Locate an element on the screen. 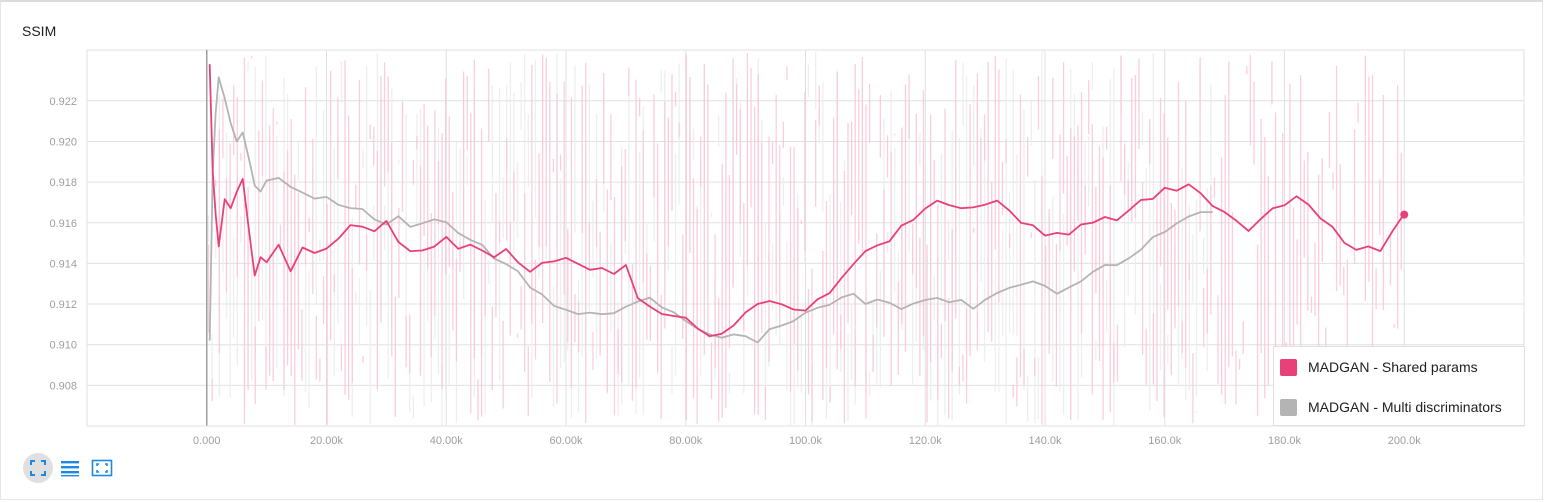 This screenshot has width=1545, height=502. x-tick-label: 60.00k is located at coordinates (566, 441).